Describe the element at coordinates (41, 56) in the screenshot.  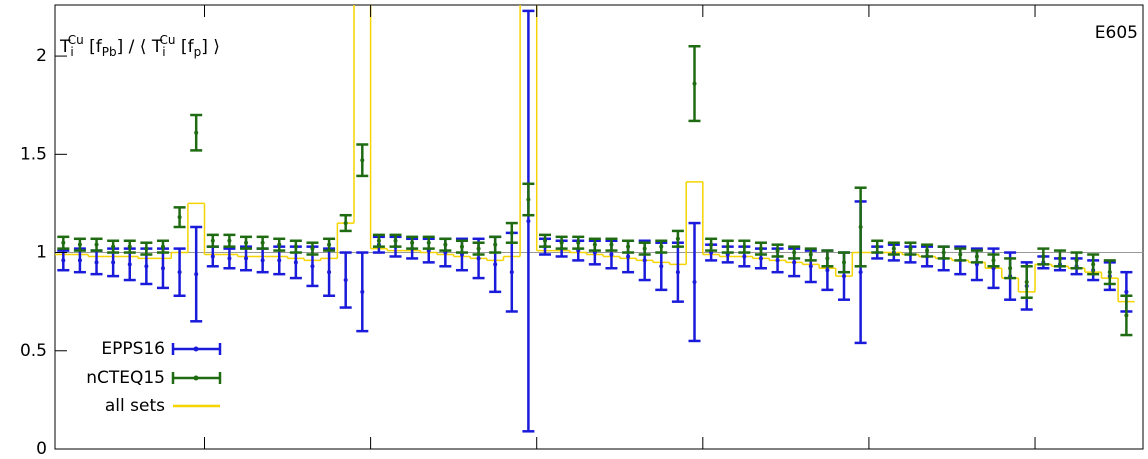
I see `y-tick-label: 2` at that location.